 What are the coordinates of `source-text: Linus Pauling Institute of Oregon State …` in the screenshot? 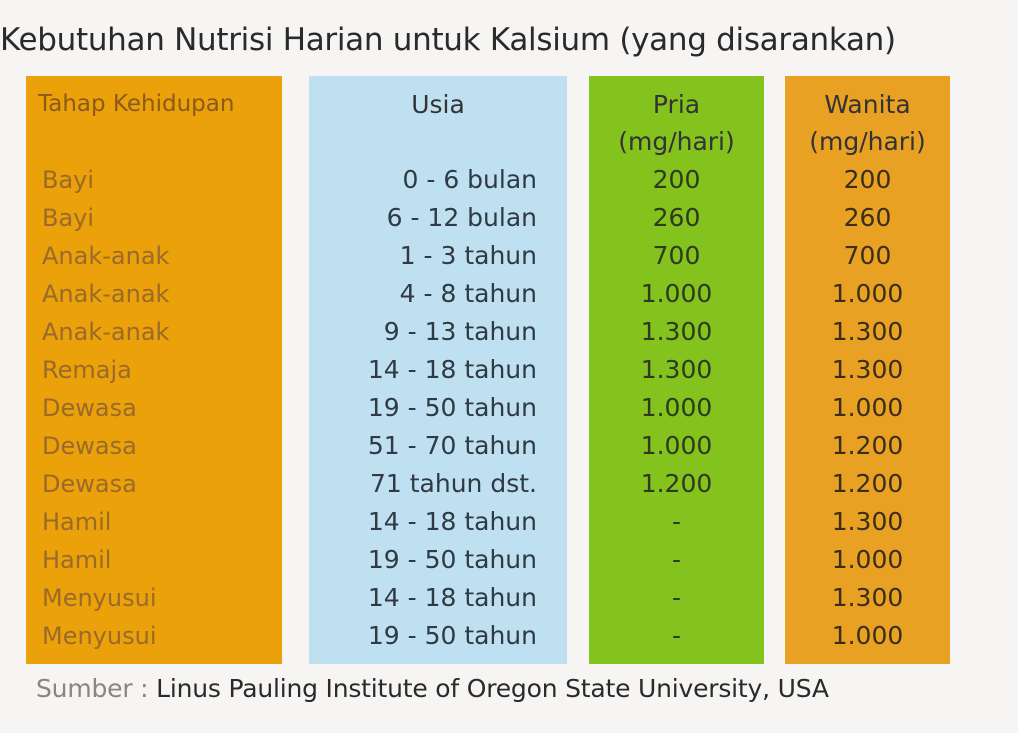 It's located at (492, 688).